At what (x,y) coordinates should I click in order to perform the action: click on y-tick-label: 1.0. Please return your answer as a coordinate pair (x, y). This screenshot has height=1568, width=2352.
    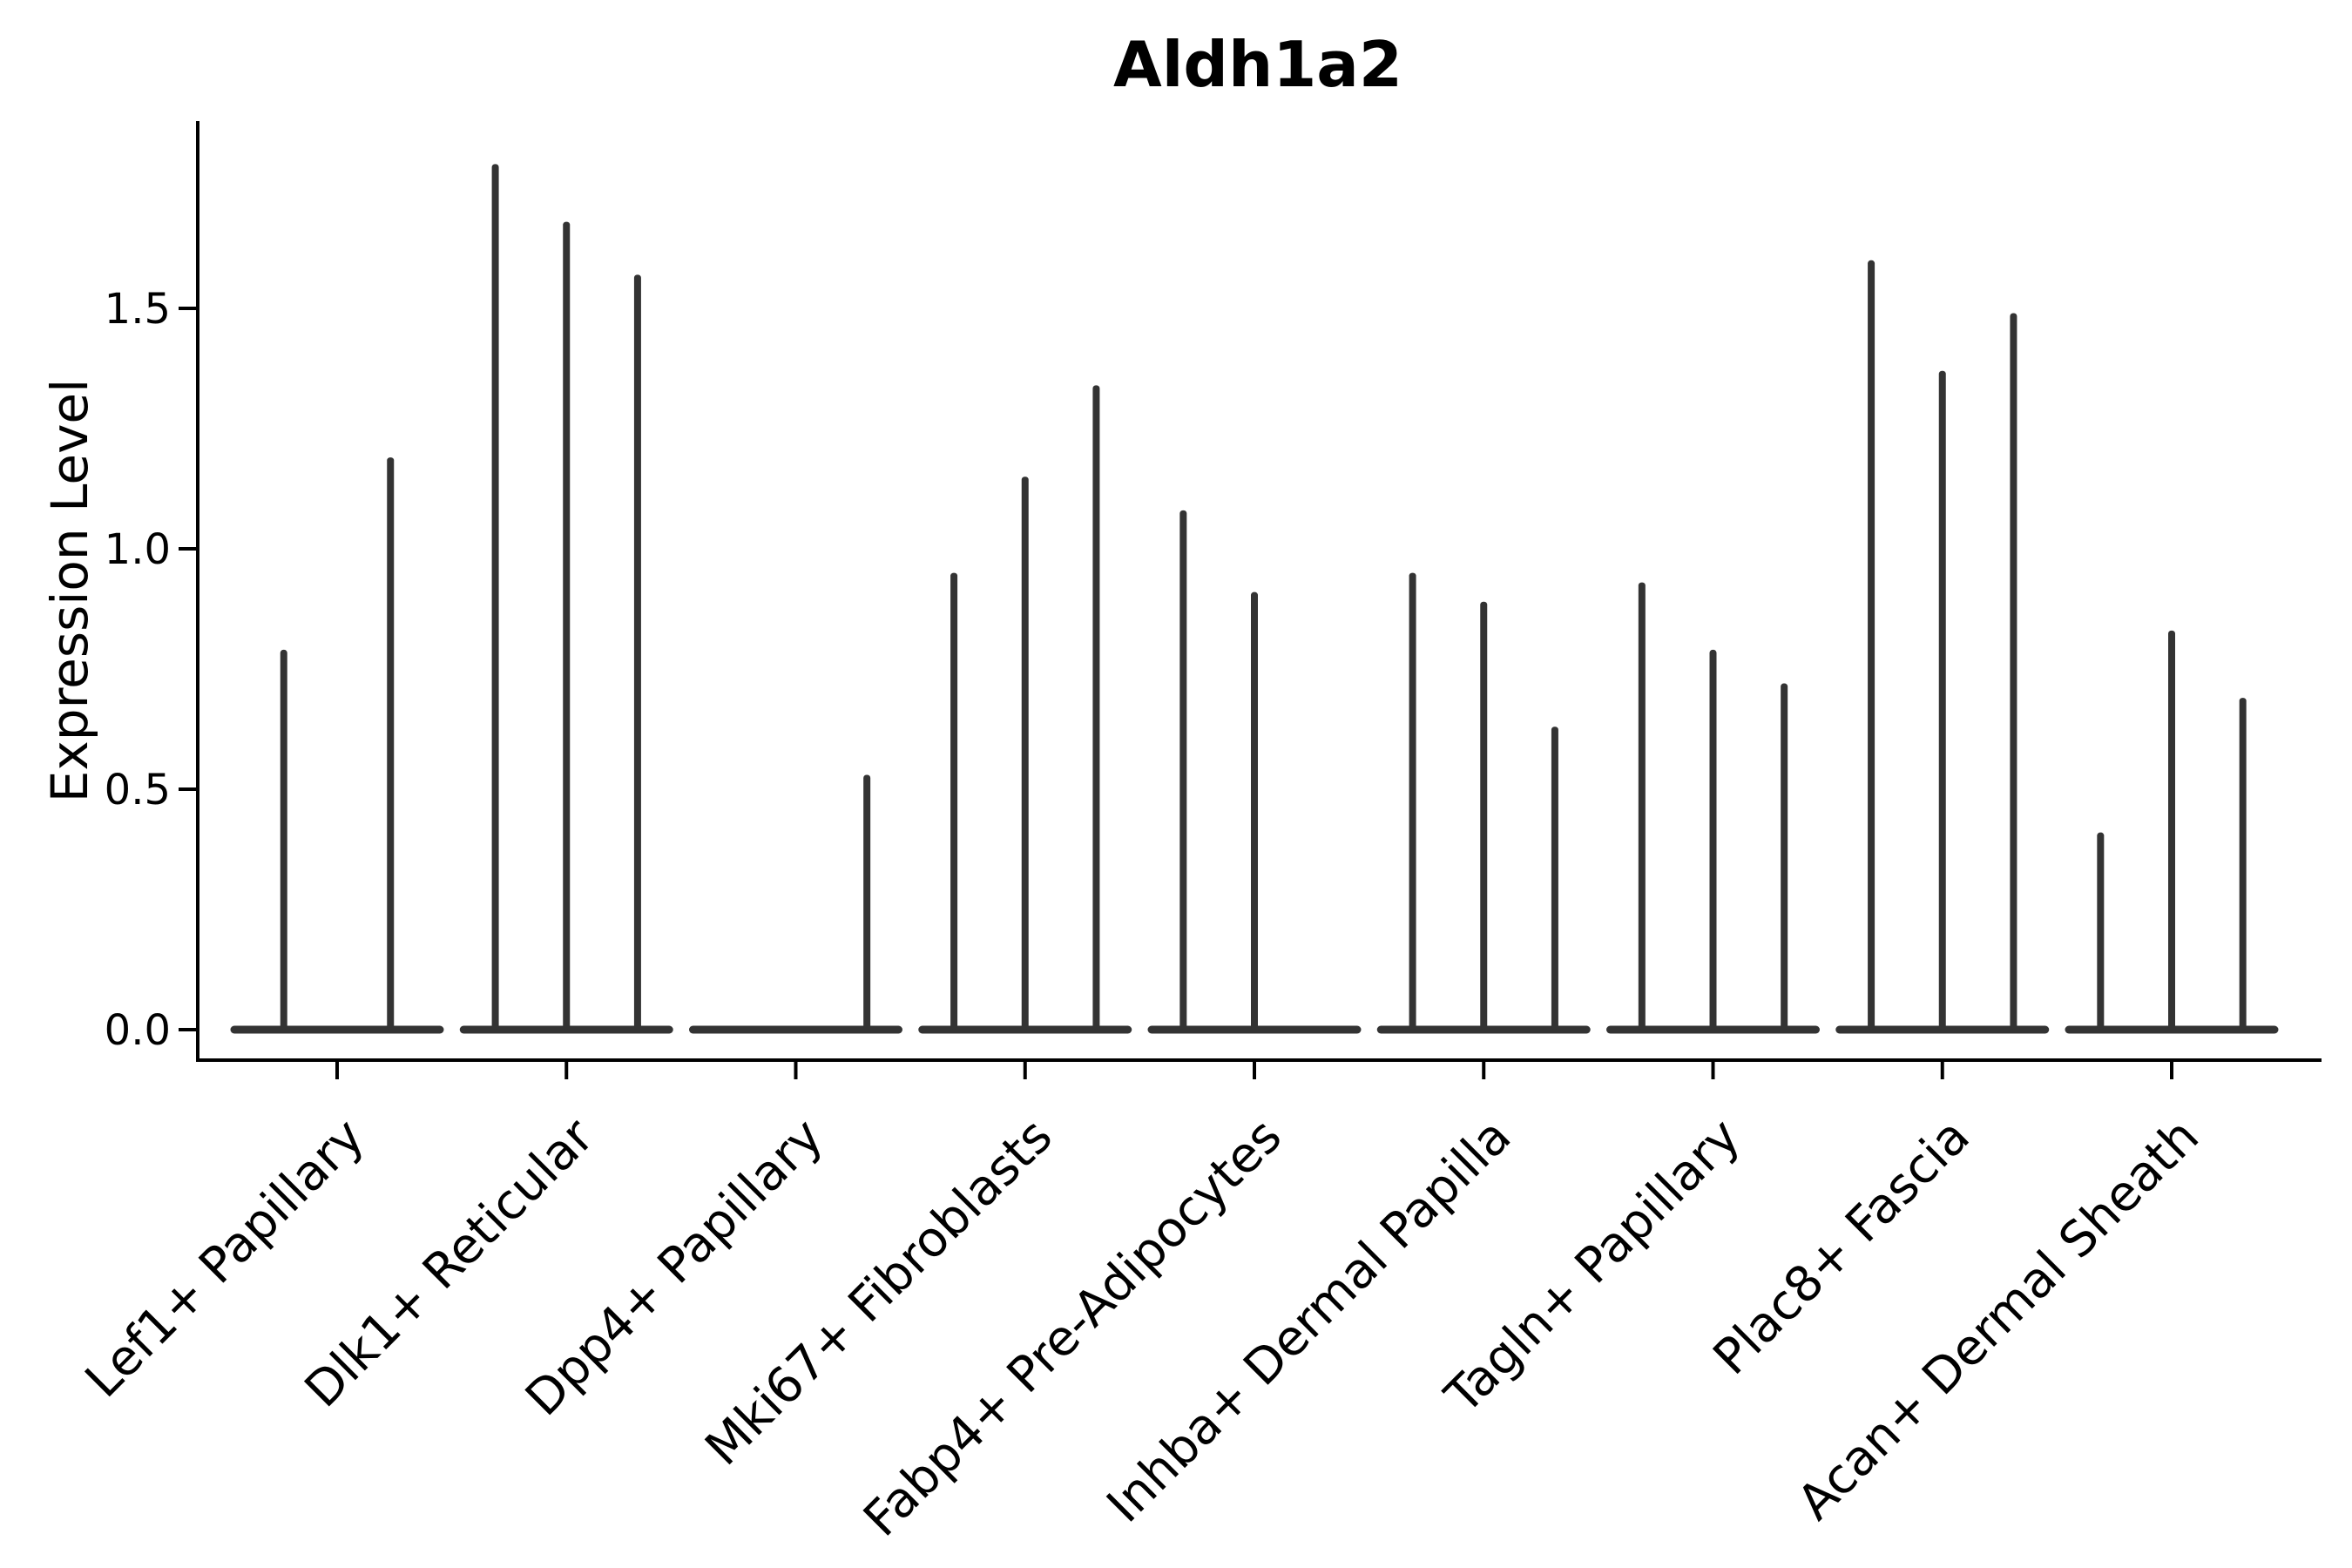
    Looking at the image, I should click on (138, 549).